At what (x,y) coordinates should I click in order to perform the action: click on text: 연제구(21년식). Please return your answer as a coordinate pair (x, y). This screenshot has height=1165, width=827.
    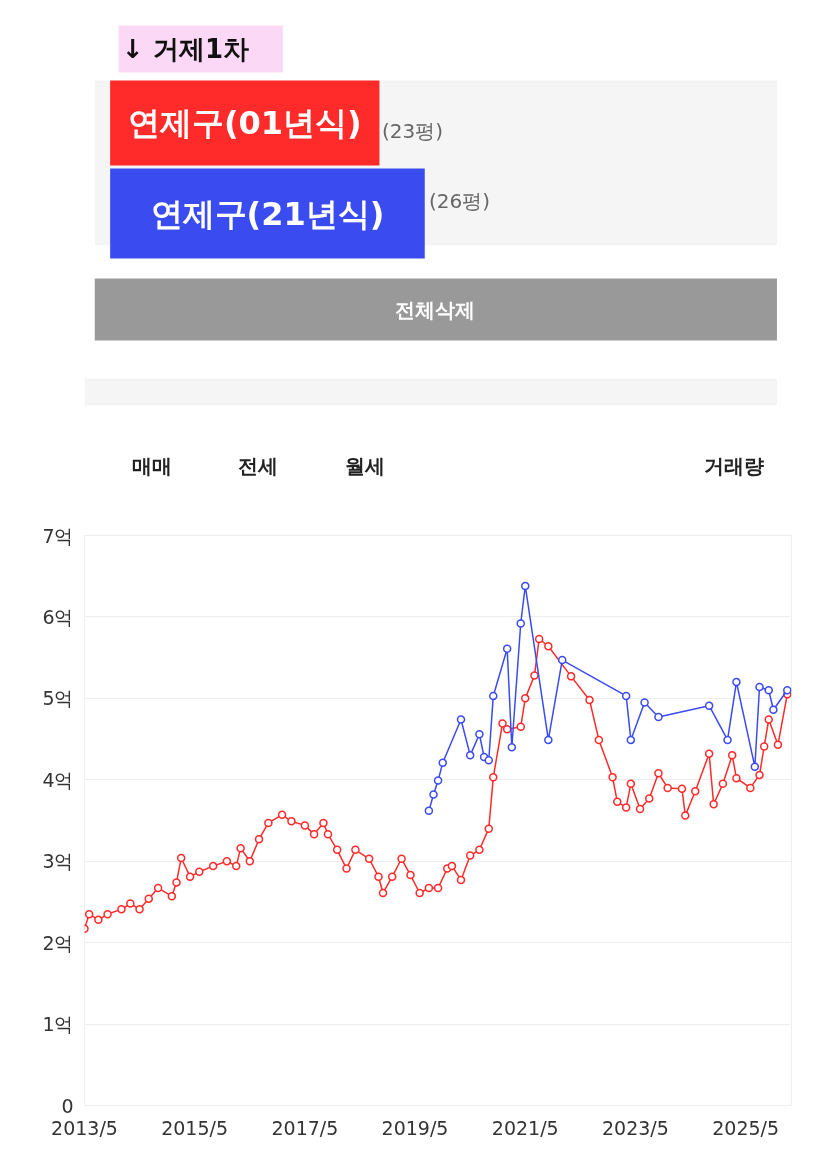
    Looking at the image, I should click on (267, 213).